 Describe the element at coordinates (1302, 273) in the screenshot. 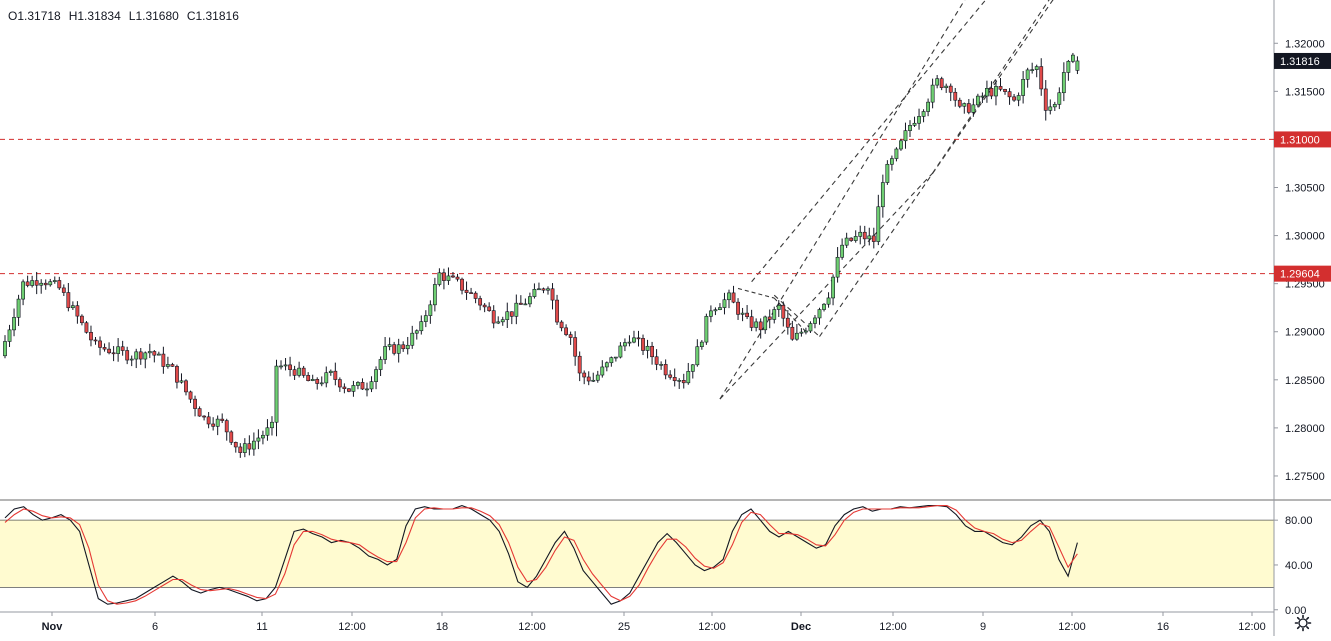

I see `level-price-tag` at that location.